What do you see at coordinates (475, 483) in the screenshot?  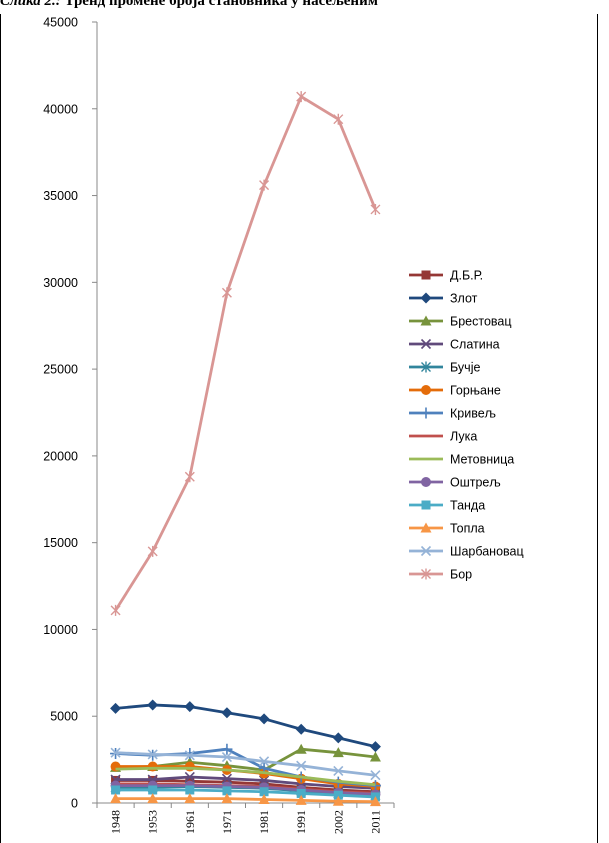 I see `legend-label: Оштрељ` at bounding box center [475, 483].